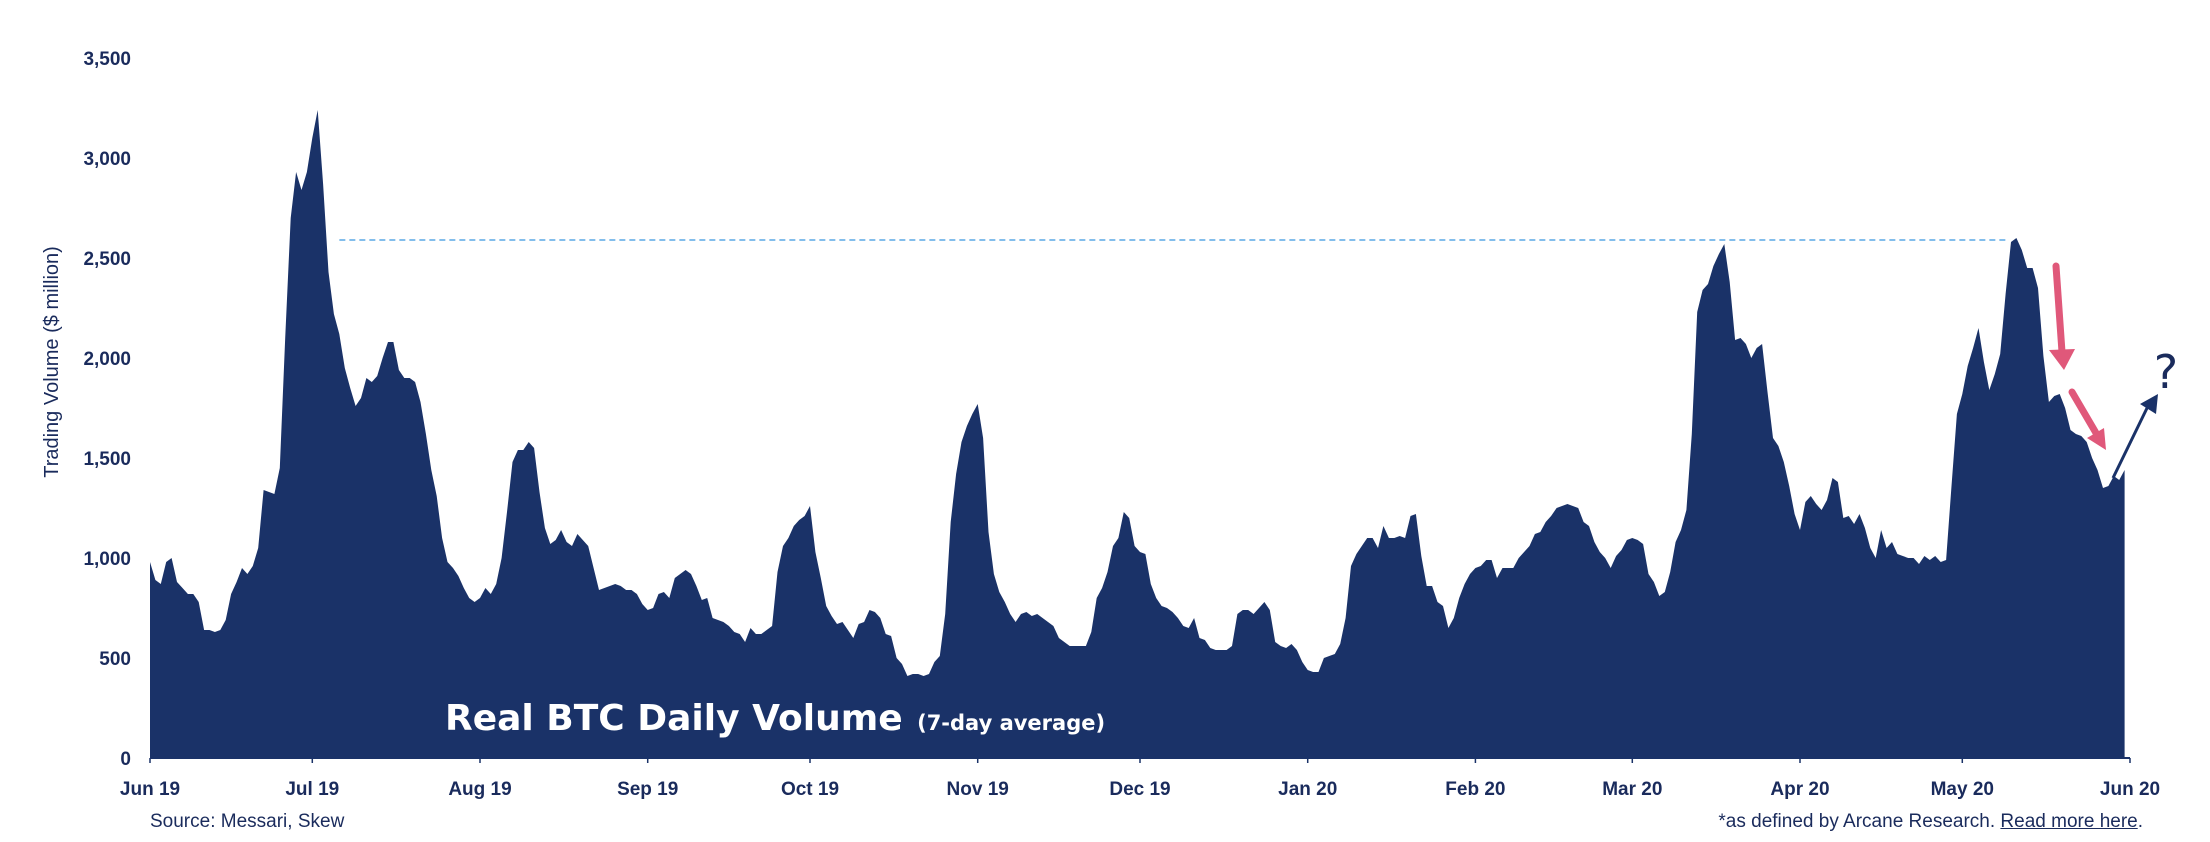  Describe the element at coordinates (115, 659) in the screenshot. I see `y-tick-label: 500` at that location.